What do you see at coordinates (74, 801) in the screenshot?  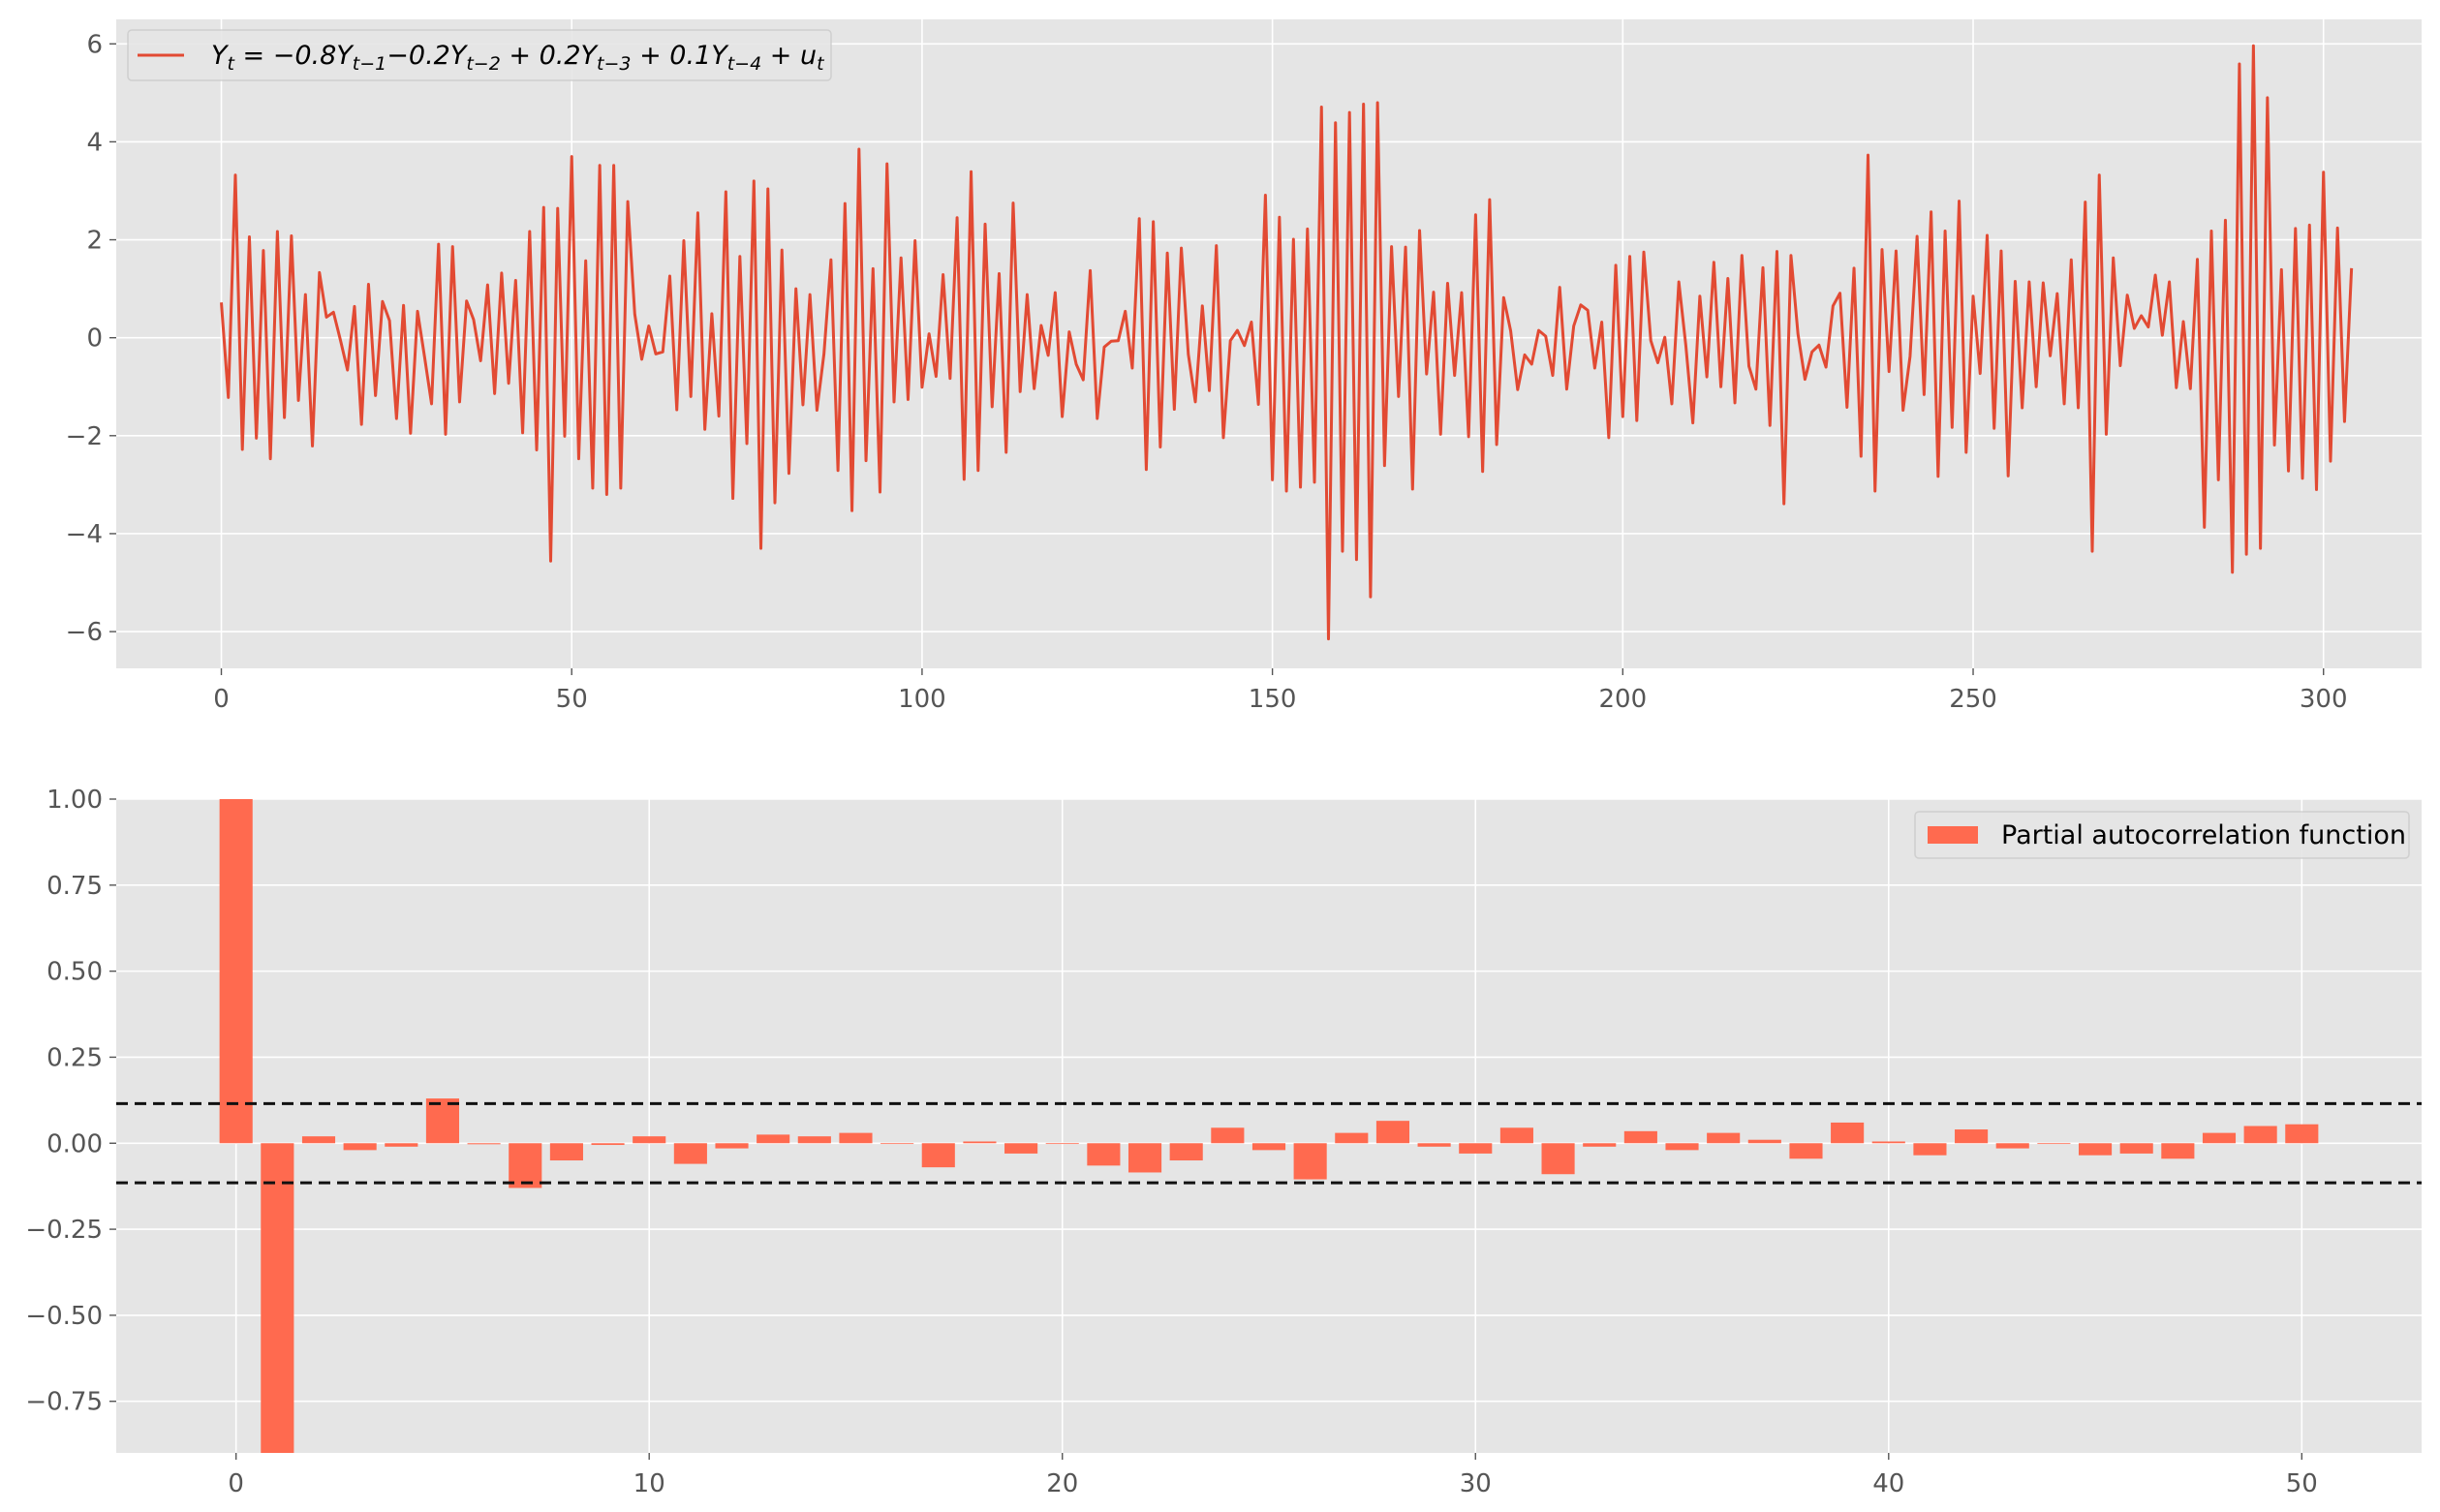 I see `pacf-y-tick-label: 1.00` at bounding box center [74, 801].